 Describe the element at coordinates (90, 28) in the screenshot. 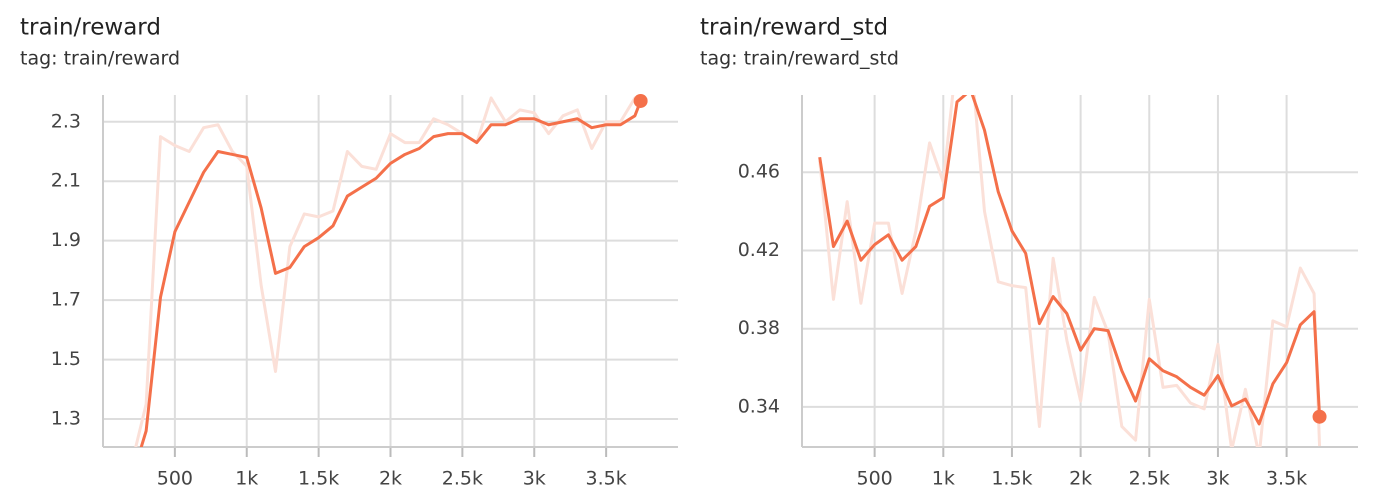

I see `chart-title: train/reward` at that location.